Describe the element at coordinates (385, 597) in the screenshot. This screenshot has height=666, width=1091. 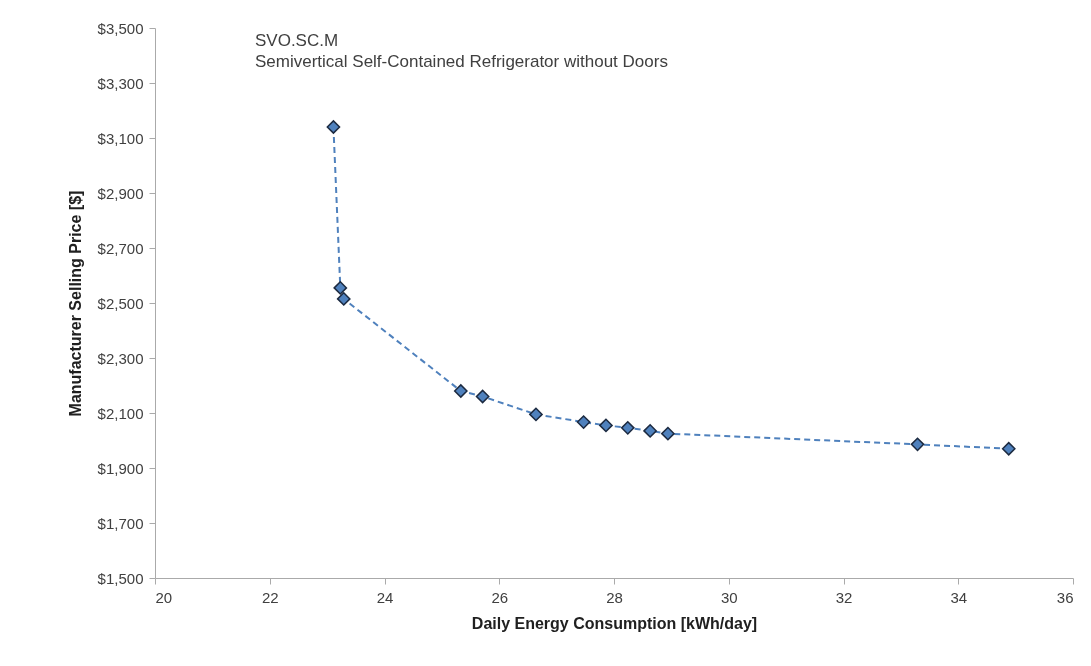
I see `x-tick-label: 24` at that location.